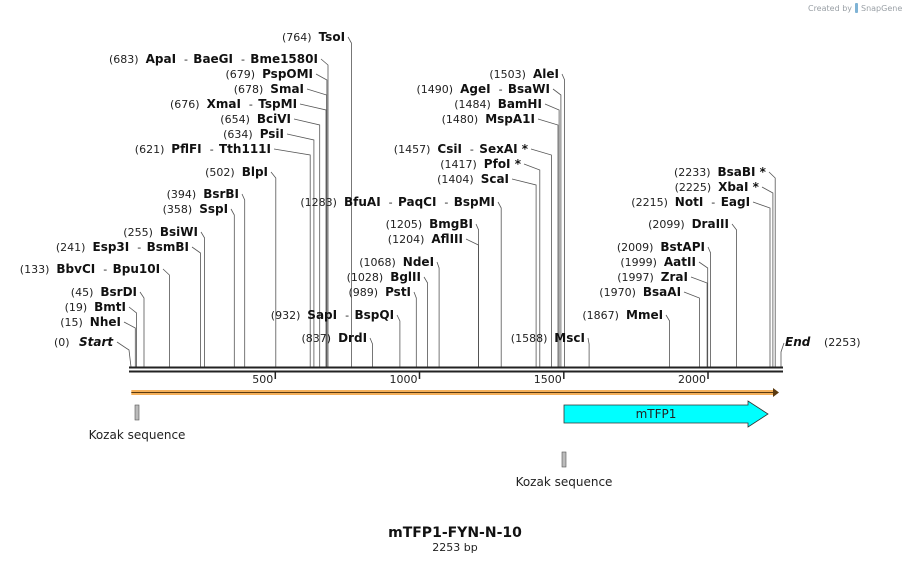 This screenshot has width=912, height=563. What do you see at coordinates (658, 262) in the screenshot?
I see `site-label: (1999) AatII` at bounding box center [658, 262].